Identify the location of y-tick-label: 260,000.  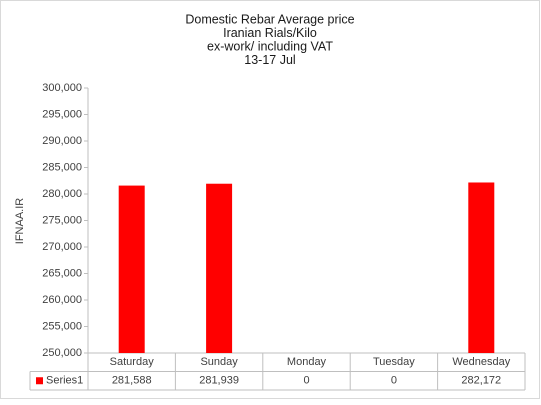
(62, 300).